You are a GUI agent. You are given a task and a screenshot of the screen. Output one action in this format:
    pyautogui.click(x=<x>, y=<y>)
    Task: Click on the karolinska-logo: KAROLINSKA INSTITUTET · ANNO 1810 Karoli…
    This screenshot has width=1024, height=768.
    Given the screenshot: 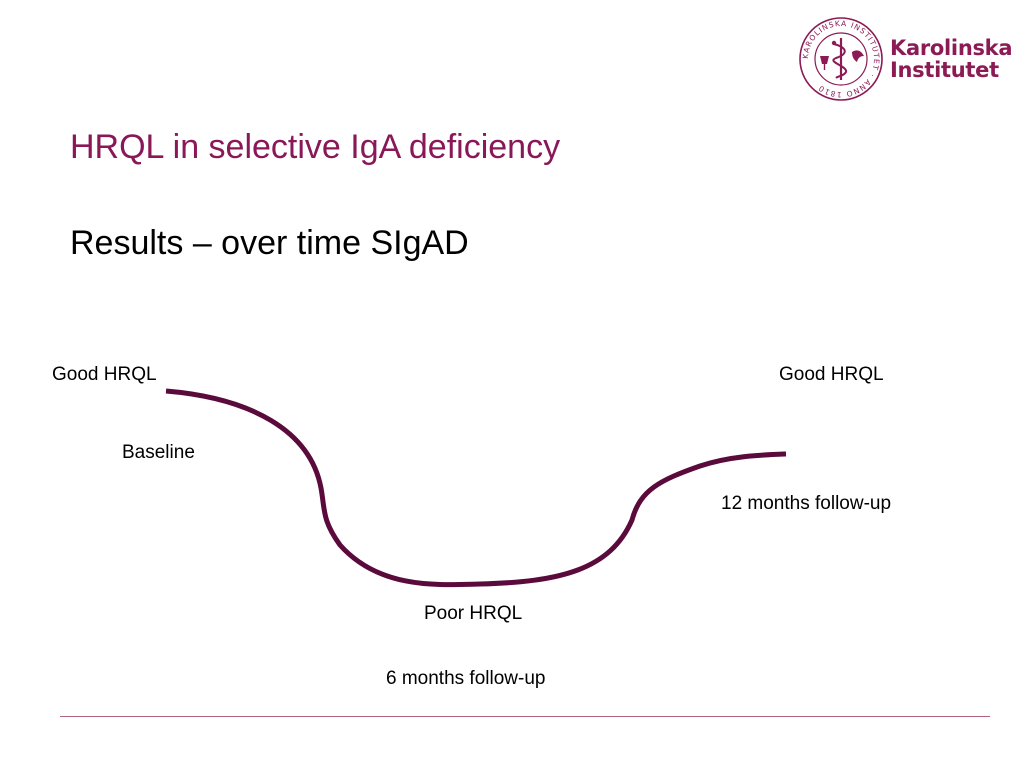 What is the action you would take?
    pyautogui.click(x=905, y=59)
    